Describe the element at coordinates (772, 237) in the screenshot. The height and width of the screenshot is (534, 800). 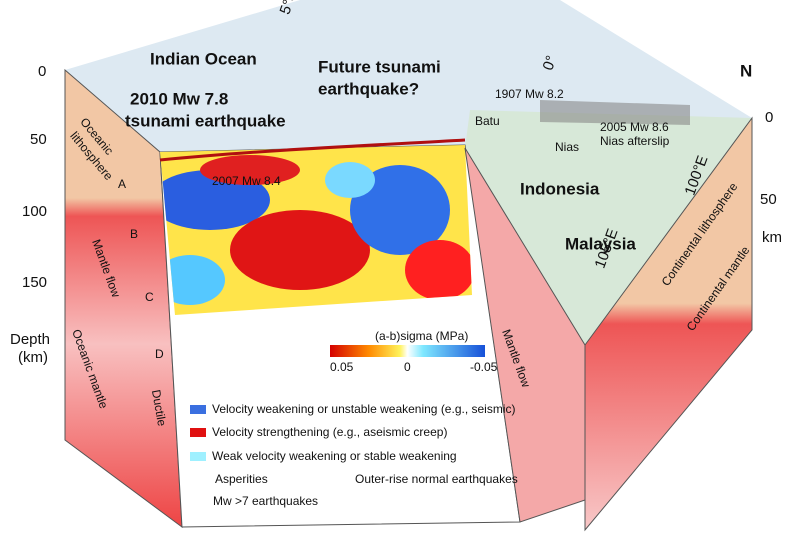
I see `label: km` at that location.